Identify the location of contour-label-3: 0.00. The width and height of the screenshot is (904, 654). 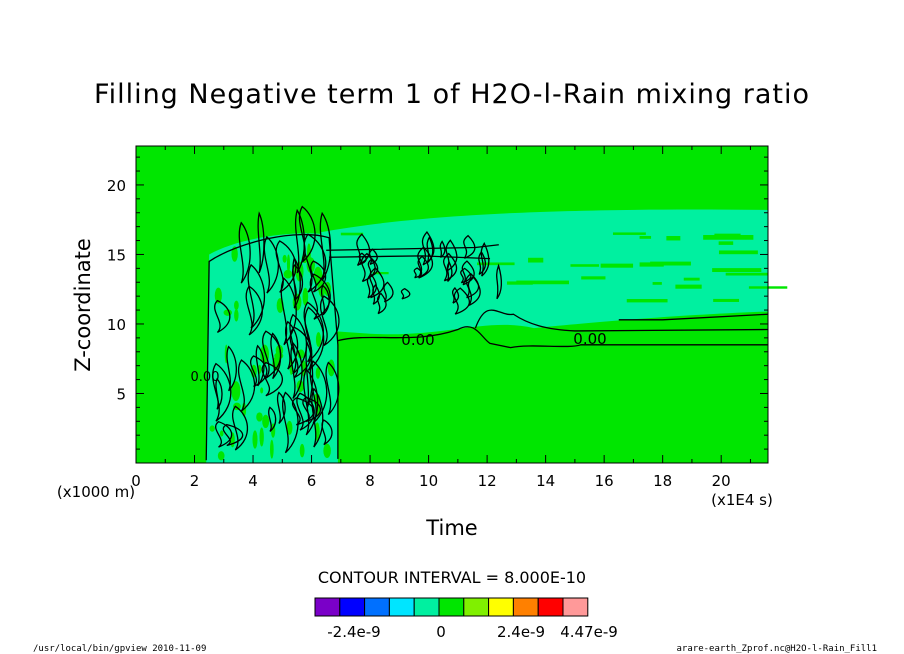
(205, 377).